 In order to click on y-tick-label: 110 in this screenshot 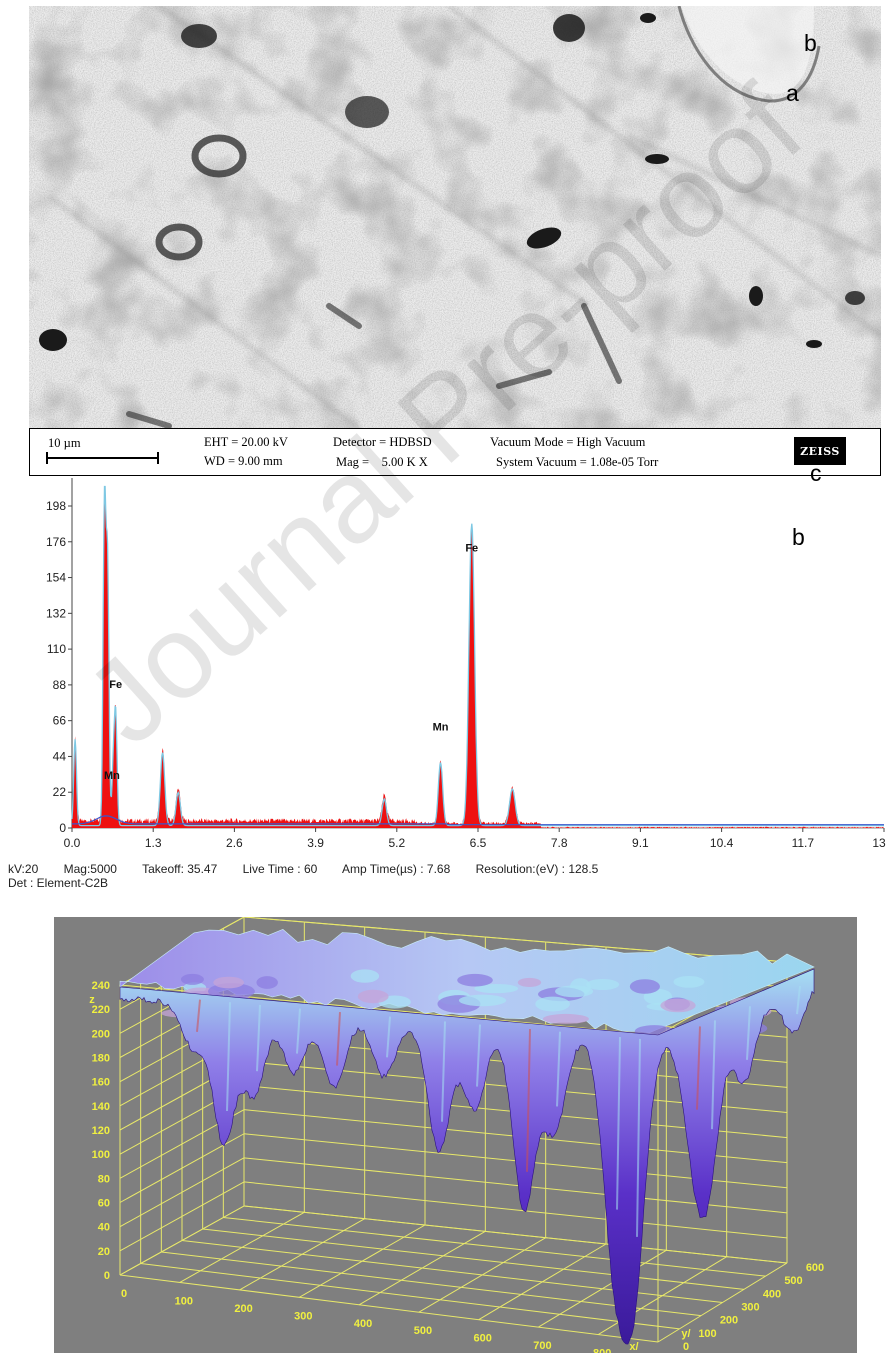, I will do `click(56, 649)`.